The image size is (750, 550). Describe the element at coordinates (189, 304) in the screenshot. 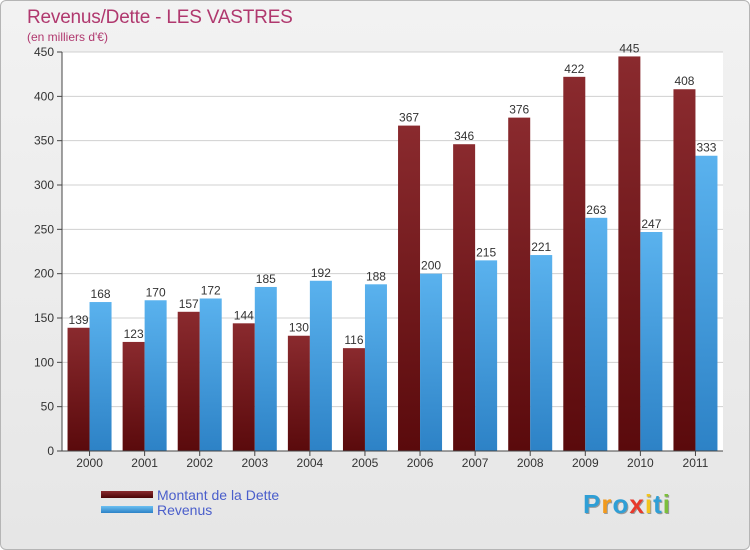

I see `data-label-debt: 157` at that location.